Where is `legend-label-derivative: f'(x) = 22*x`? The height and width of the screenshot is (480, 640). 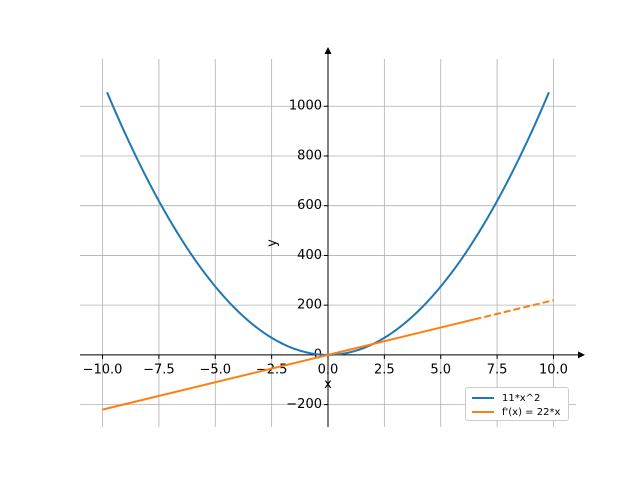
legend-label-derivative: f'(x) = 22*x is located at coordinates (531, 412).